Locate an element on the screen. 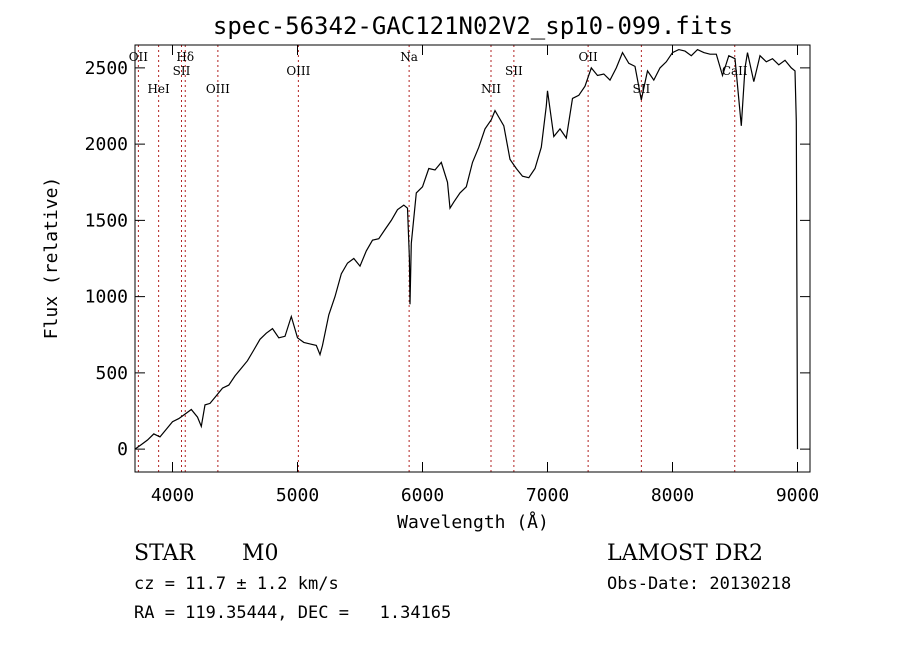 This screenshot has width=900, height=649. spectral-line-label: NII is located at coordinates (491, 89).